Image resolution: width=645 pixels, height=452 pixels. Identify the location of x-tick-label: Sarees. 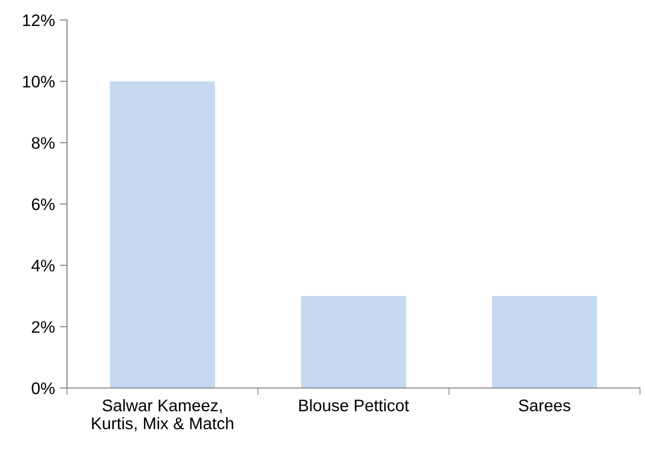
(544, 406).